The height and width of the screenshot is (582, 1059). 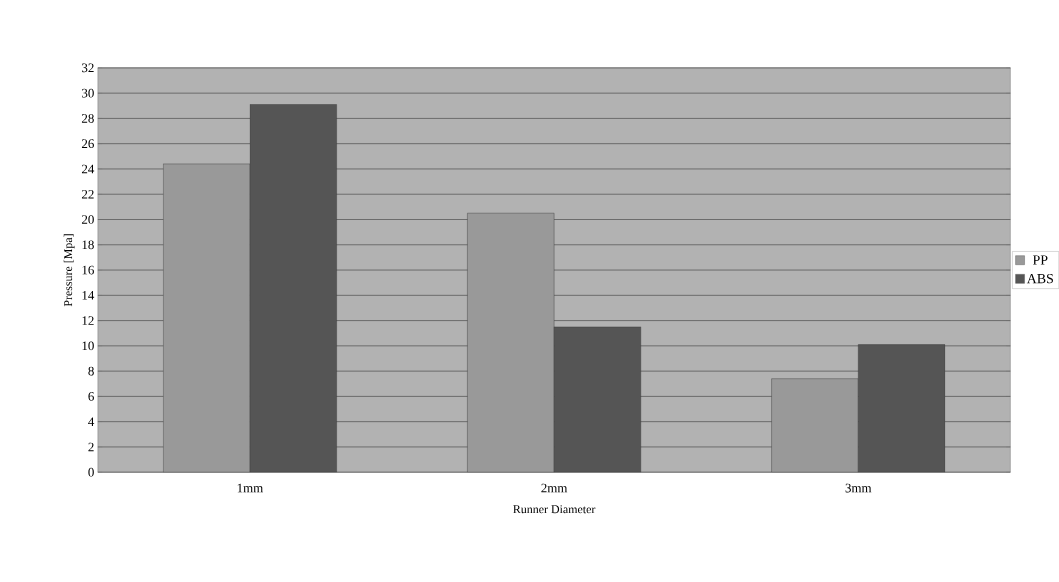 I want to click on y-tick-label: 0, so click(x=91, y=472).